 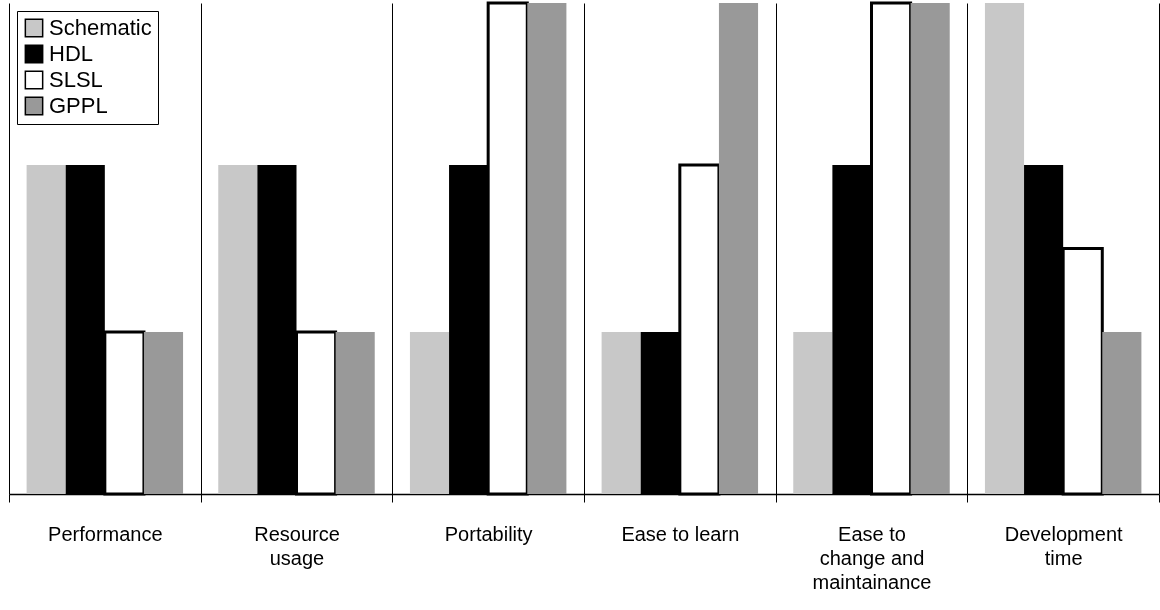 What do you see at coordinates (297, 545) in the screenshot?
I see `x-tick-label: Resource usage` at bounding box center [297, 545].